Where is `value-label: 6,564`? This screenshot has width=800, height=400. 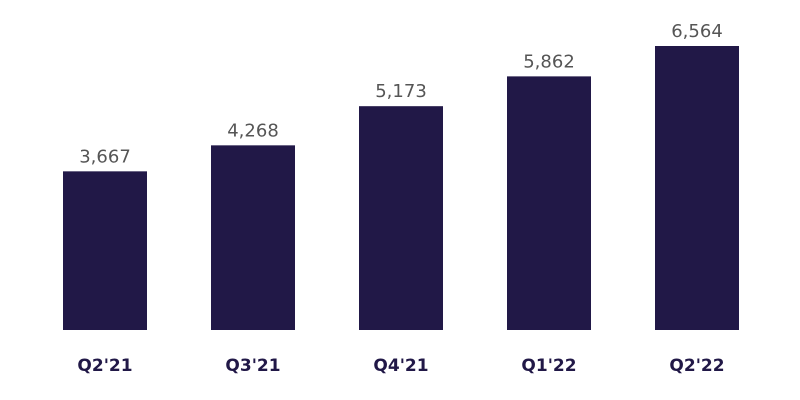 value-label: 6,564 is located at coordinates (697, 31).